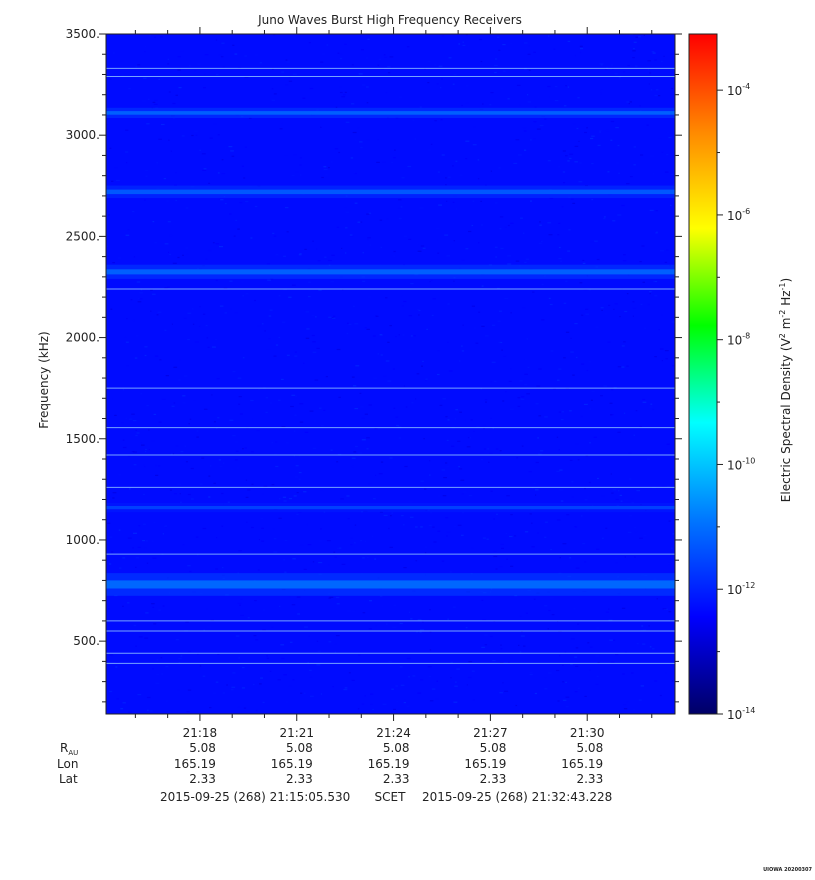  What do you see at coordinates (517, 797) in the screenshot?
I see `time-range-end: 2015-09-25 (268) 21:32:43.228` at bounding box center [517, 797].